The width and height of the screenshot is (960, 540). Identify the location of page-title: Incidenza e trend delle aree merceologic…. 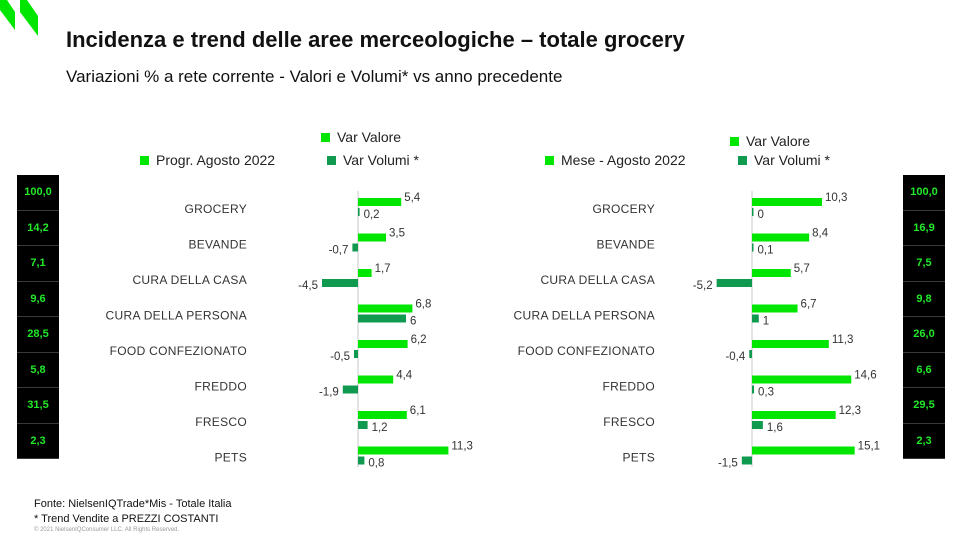
(375, 39).